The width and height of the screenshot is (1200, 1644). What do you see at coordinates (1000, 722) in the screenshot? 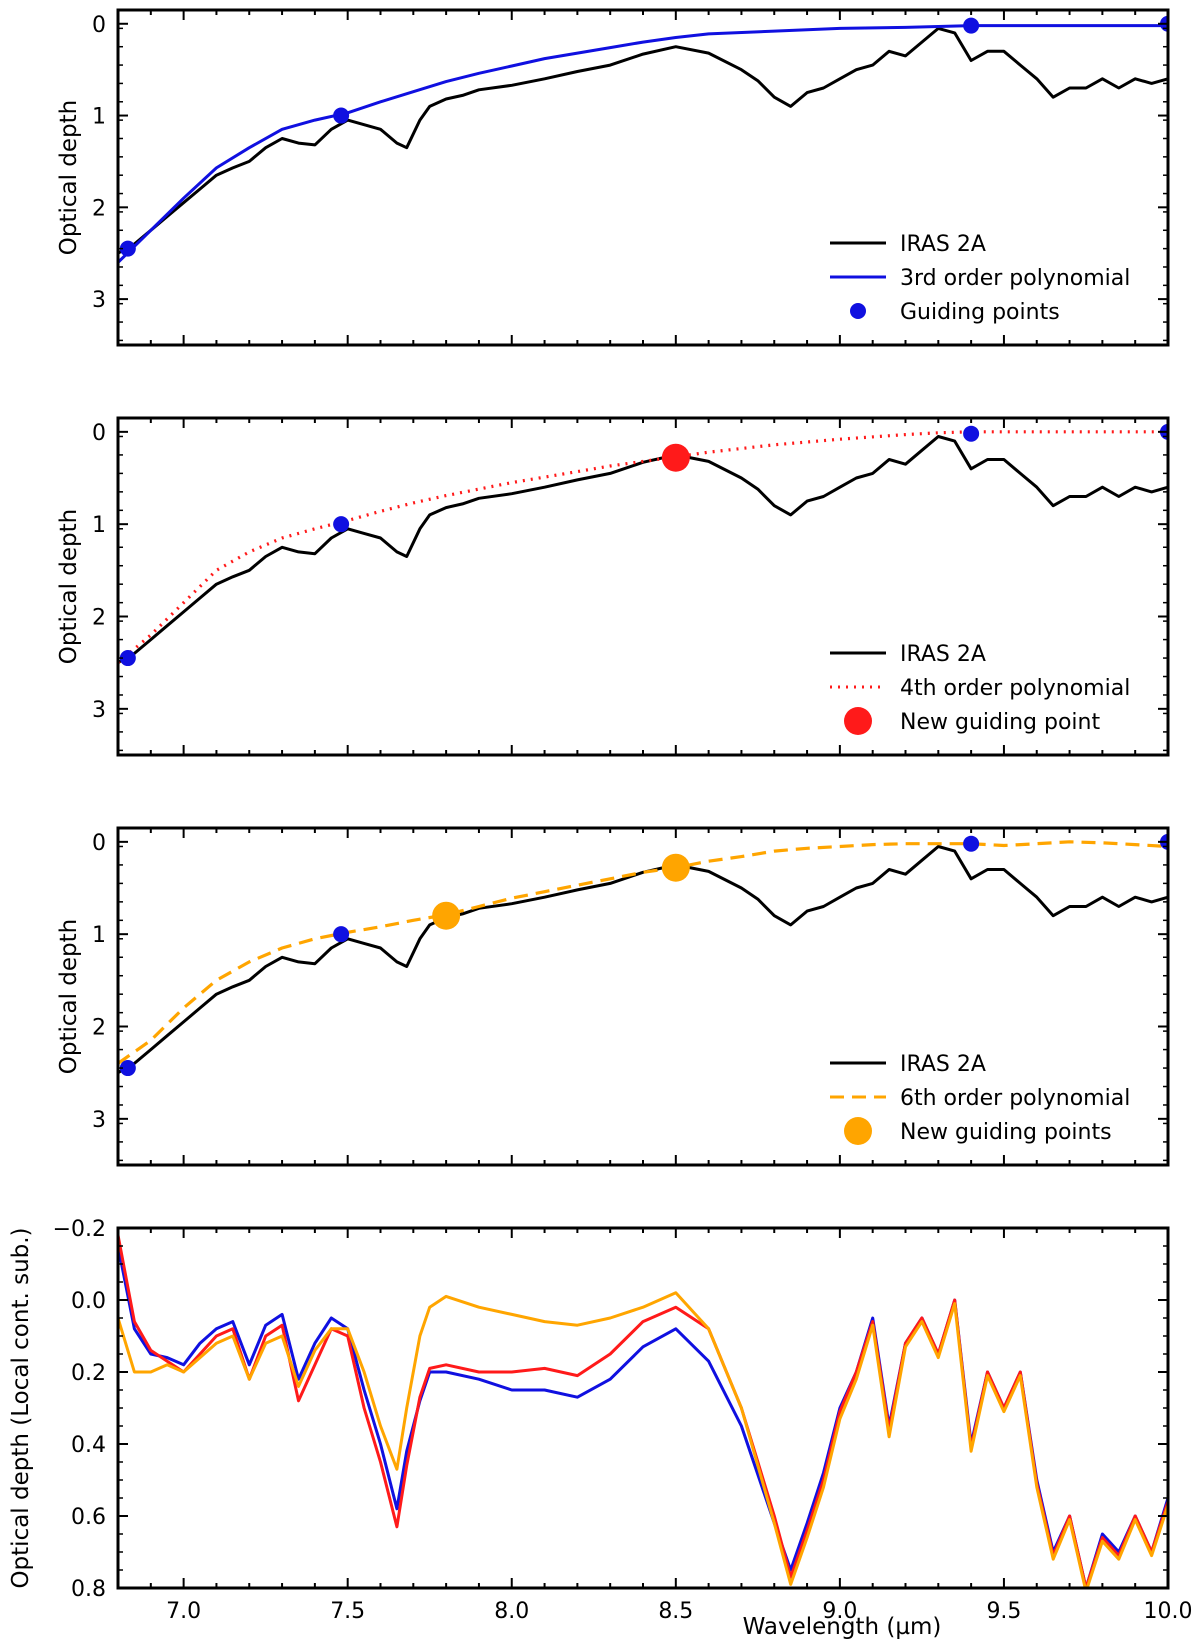
I see `legend-label: New guiding point` at bounding box center [1000, 722].